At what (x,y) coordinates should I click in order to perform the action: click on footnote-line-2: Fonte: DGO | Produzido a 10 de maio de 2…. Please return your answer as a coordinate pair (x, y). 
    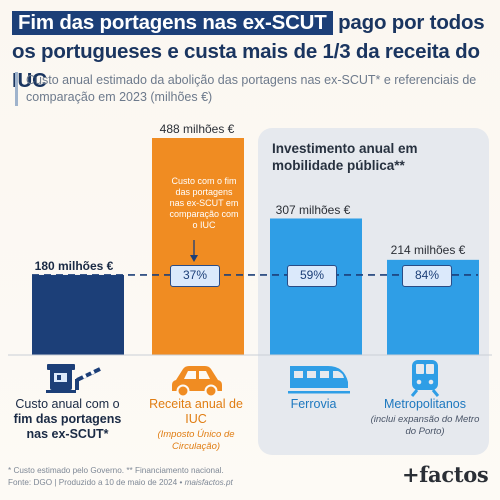
    Looking at the image, I should click on (173, 483).